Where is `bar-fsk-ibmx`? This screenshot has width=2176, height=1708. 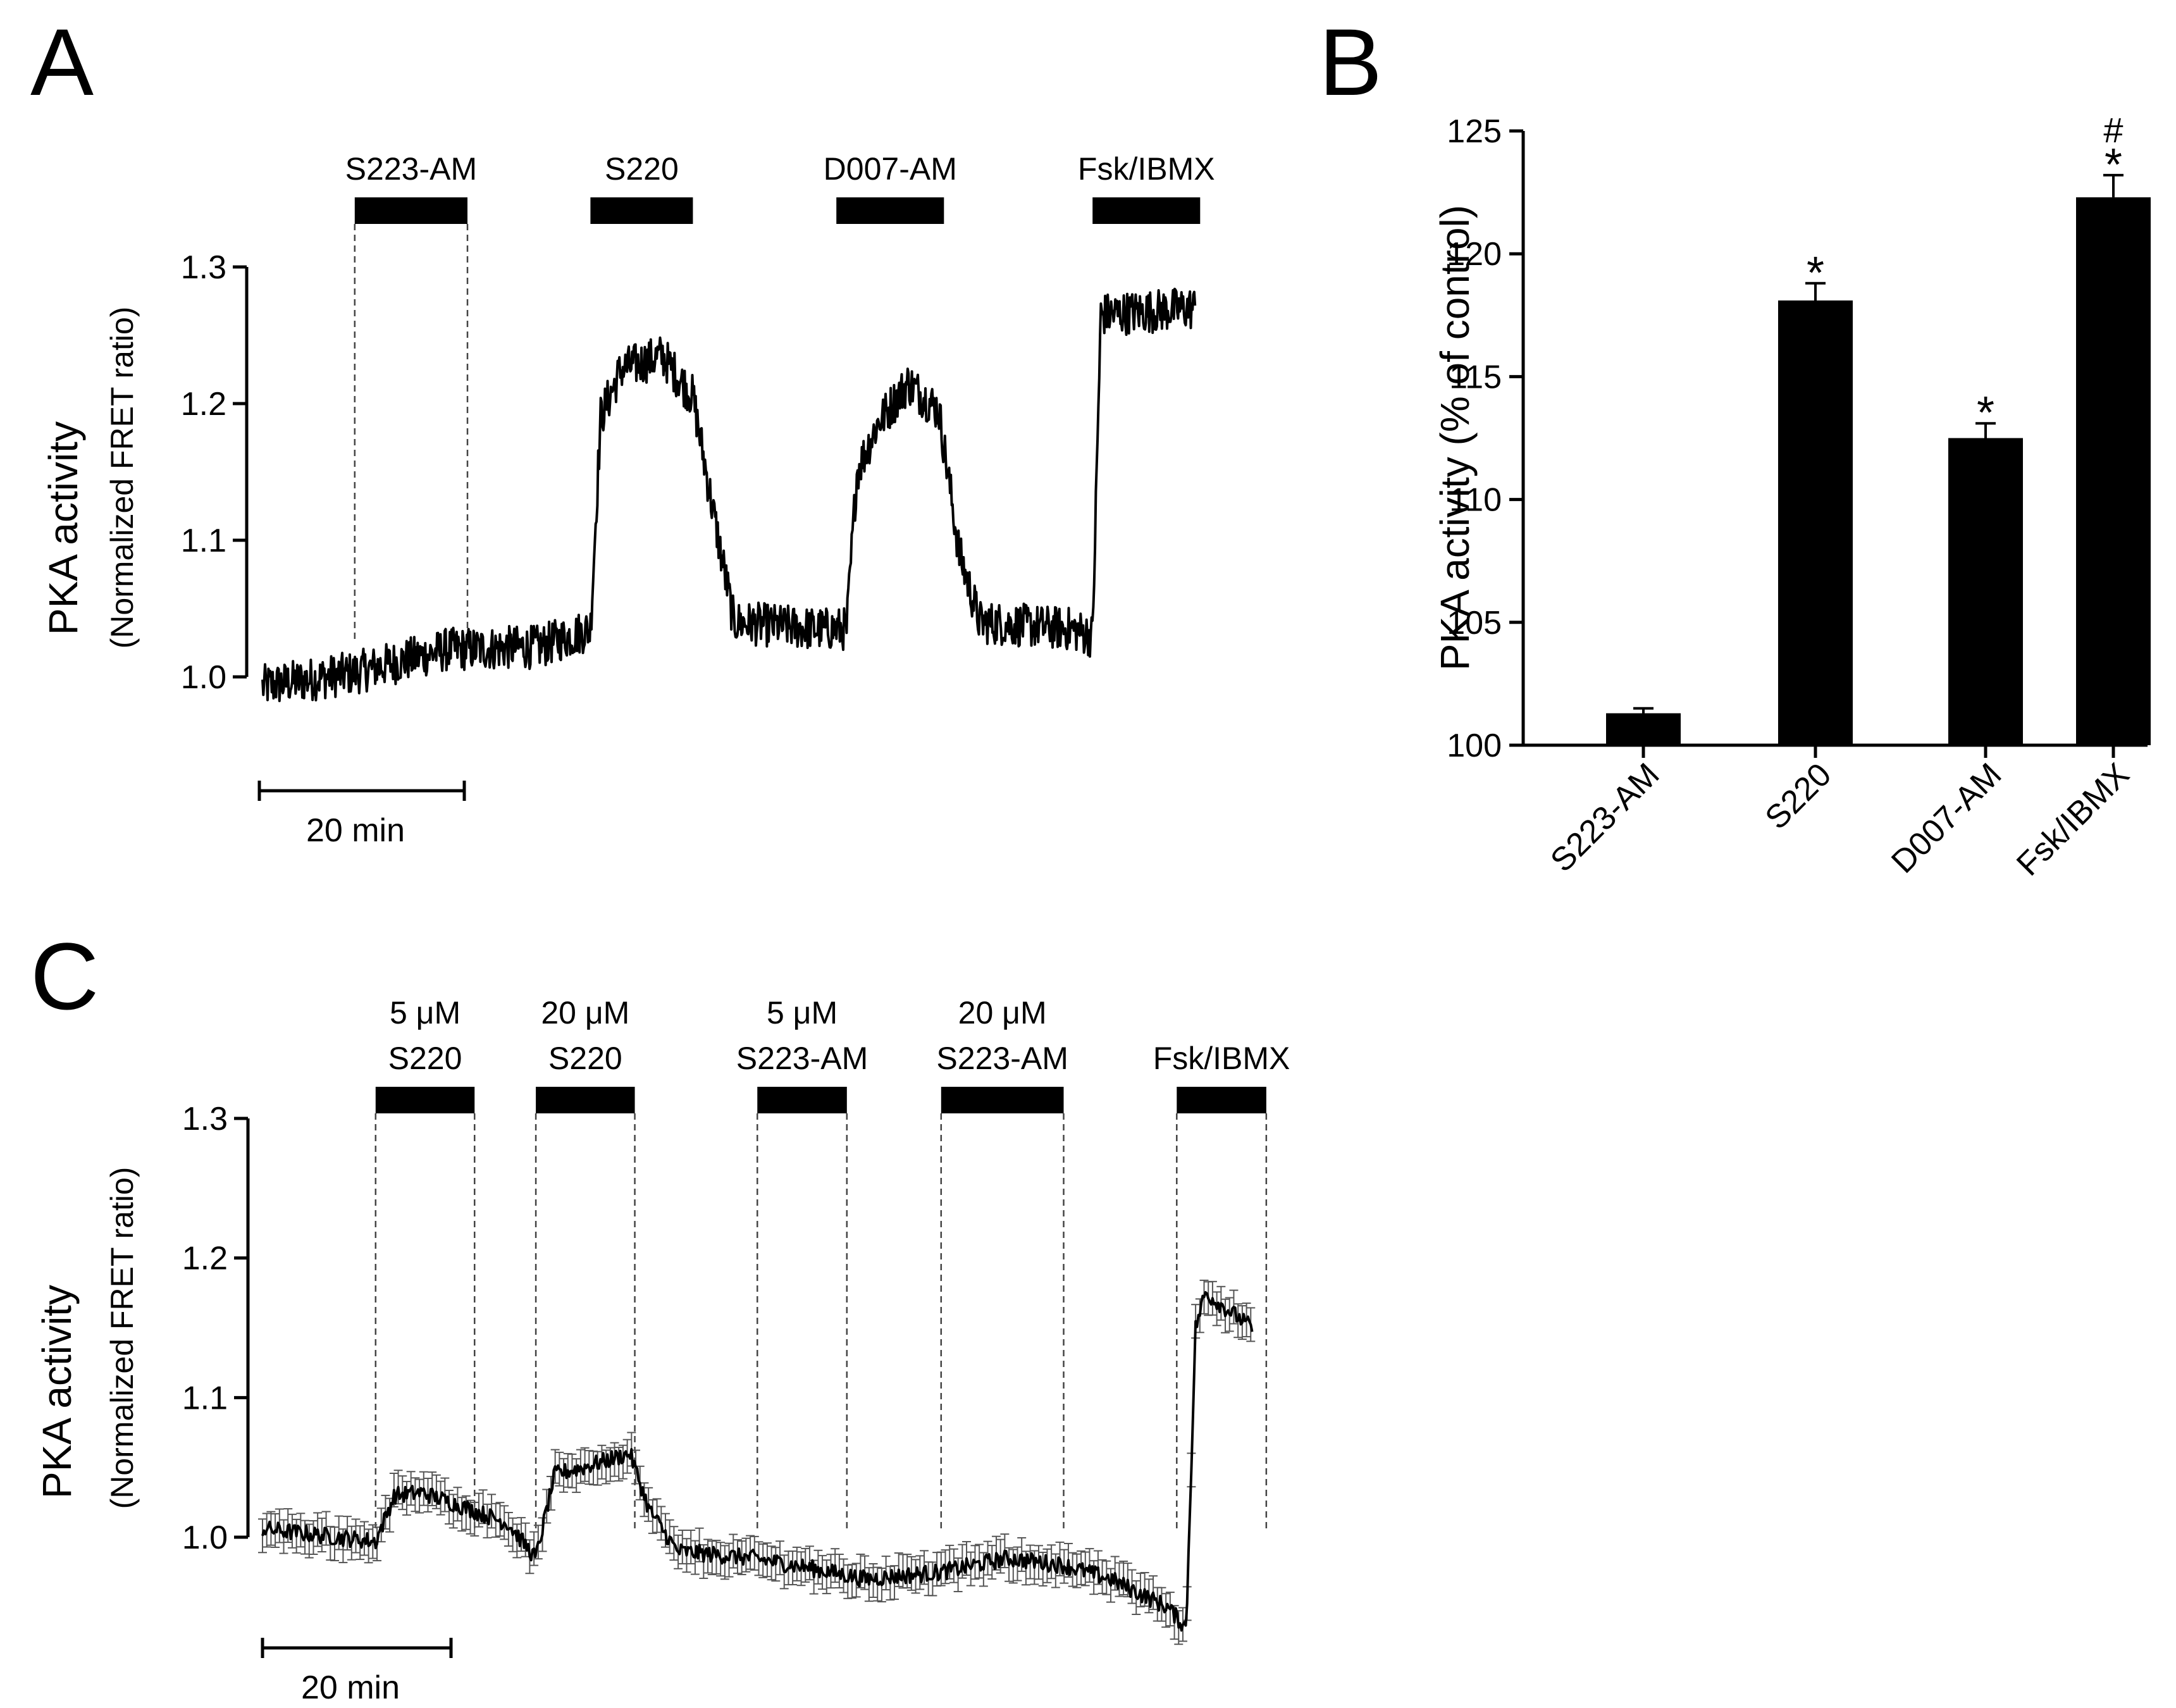 bar-fsk-ibmx is located at coordinates (2113, 471).